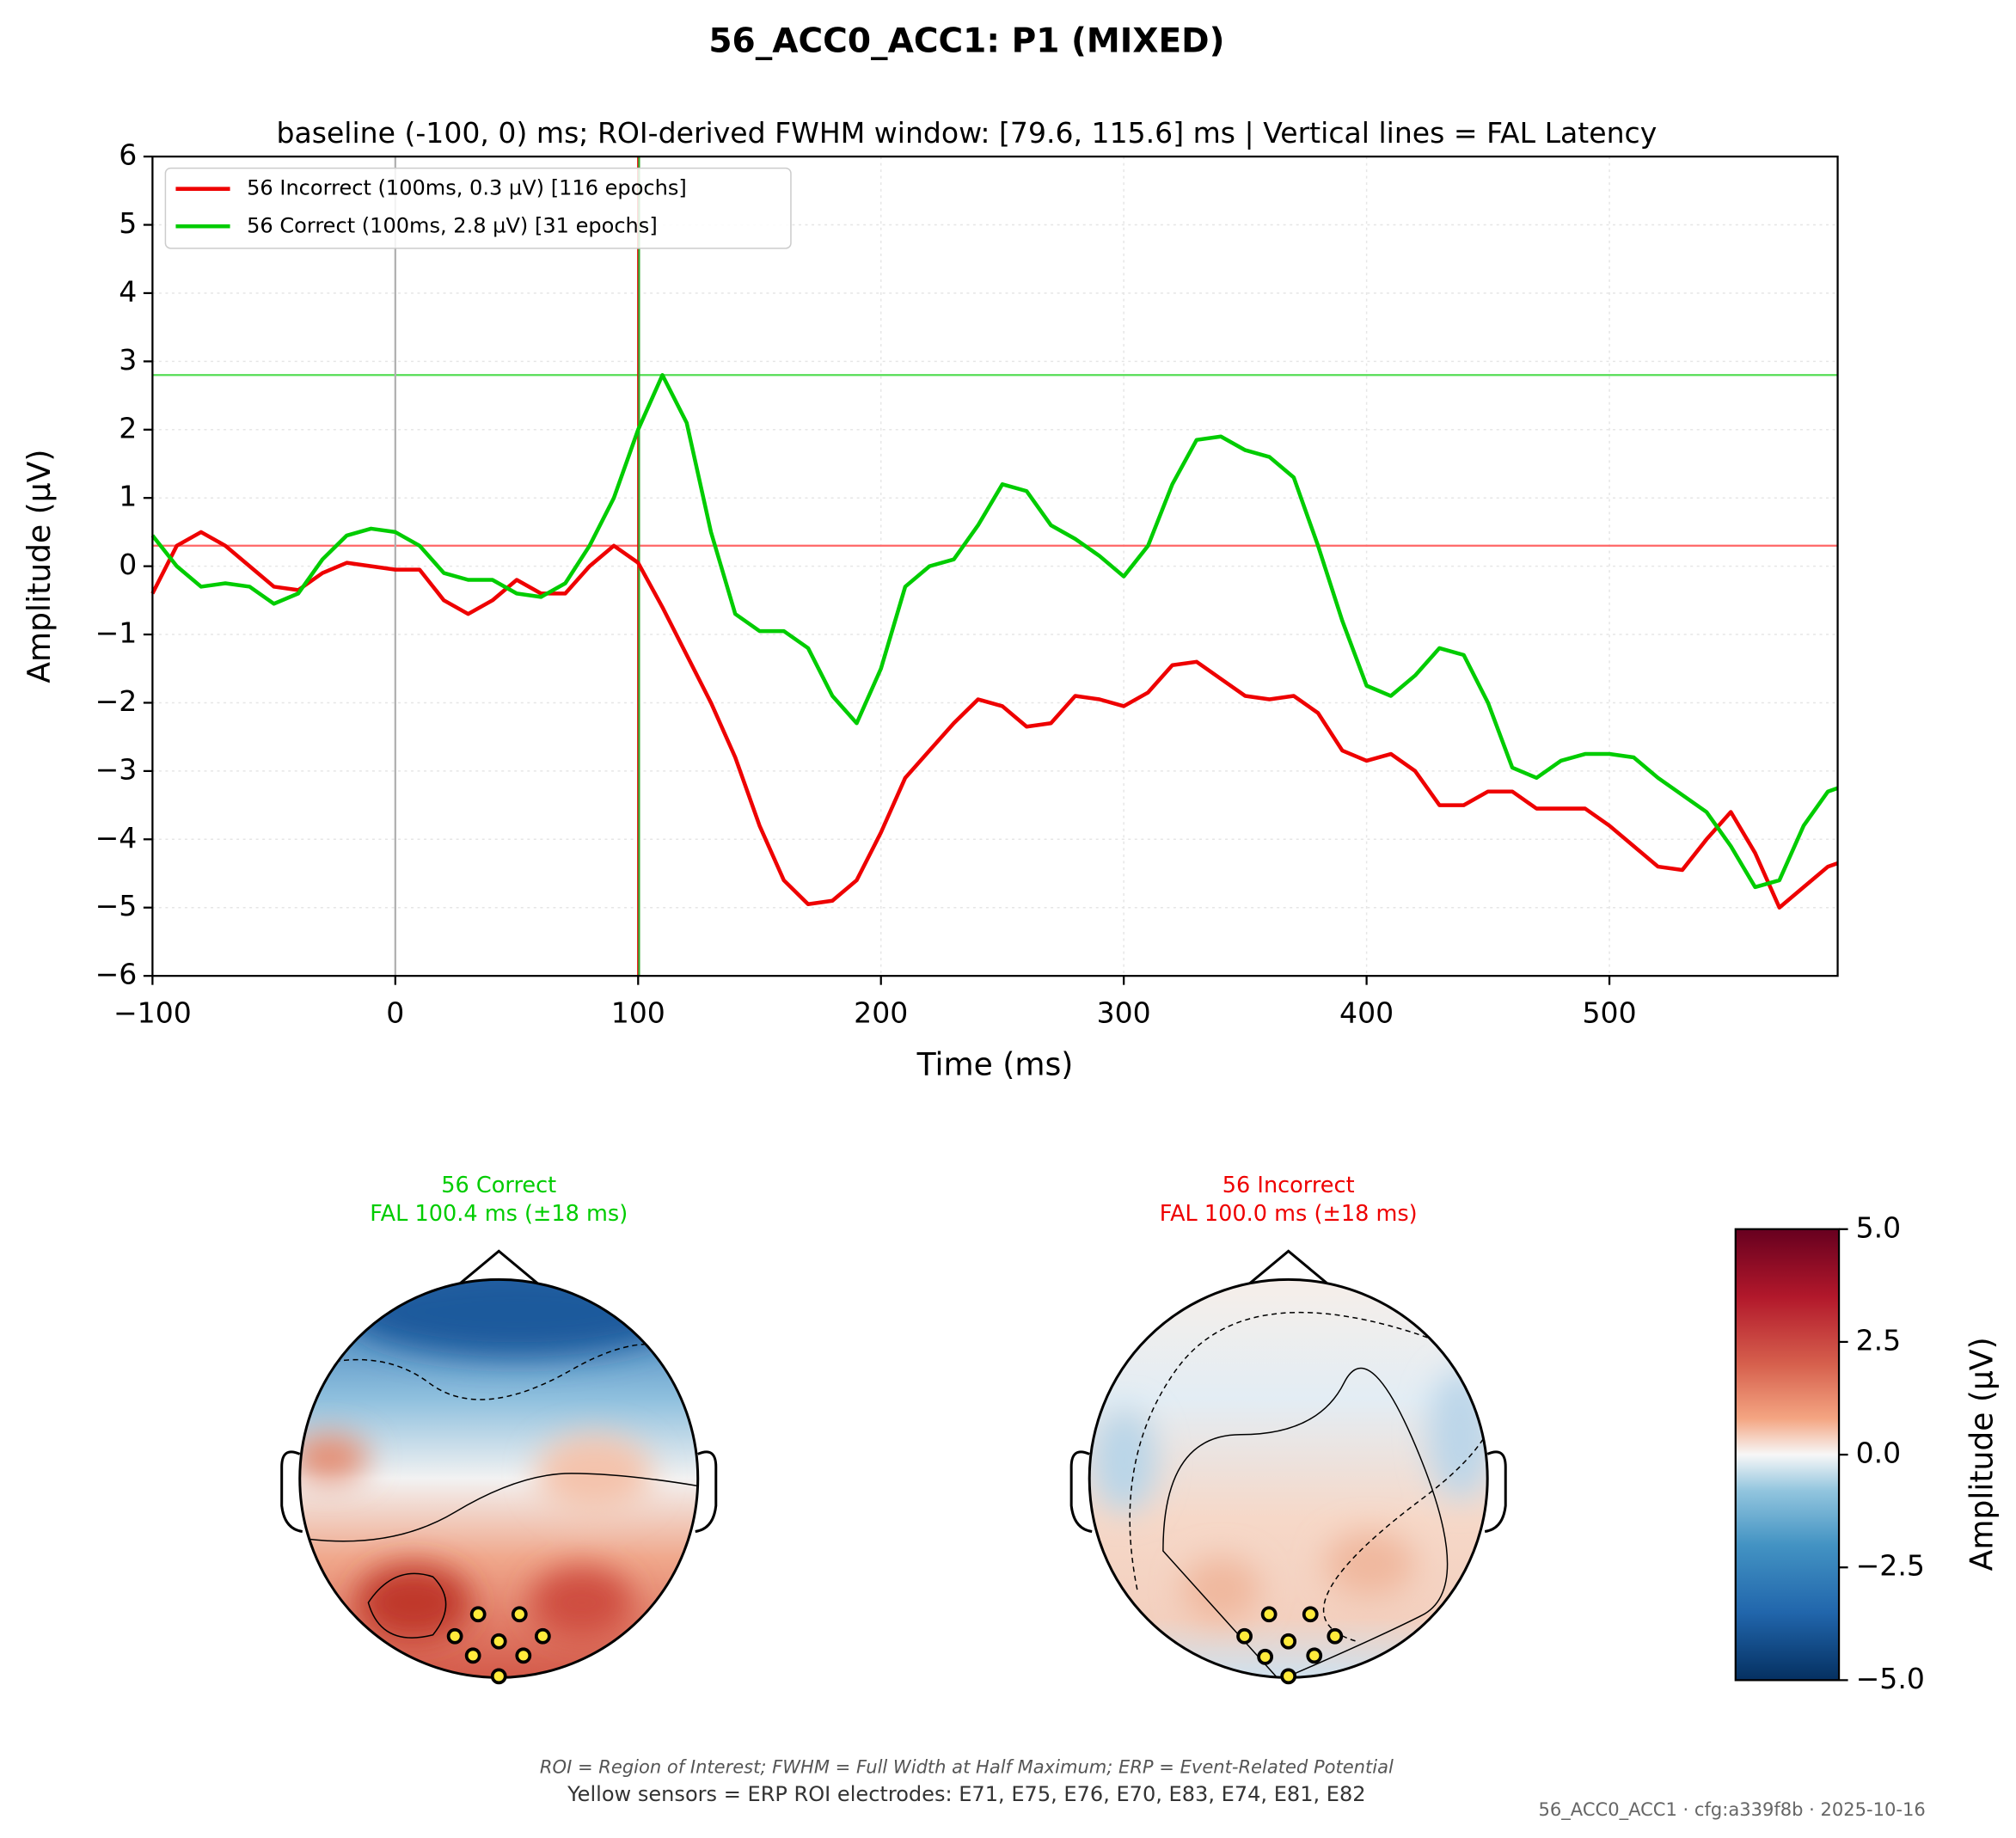 This screenshot has height=1838, width=2016. What do you see at coordinates (128, 155) in the screenshot?
I see `y-tick-label: 6` at bounding box center [128, 155].